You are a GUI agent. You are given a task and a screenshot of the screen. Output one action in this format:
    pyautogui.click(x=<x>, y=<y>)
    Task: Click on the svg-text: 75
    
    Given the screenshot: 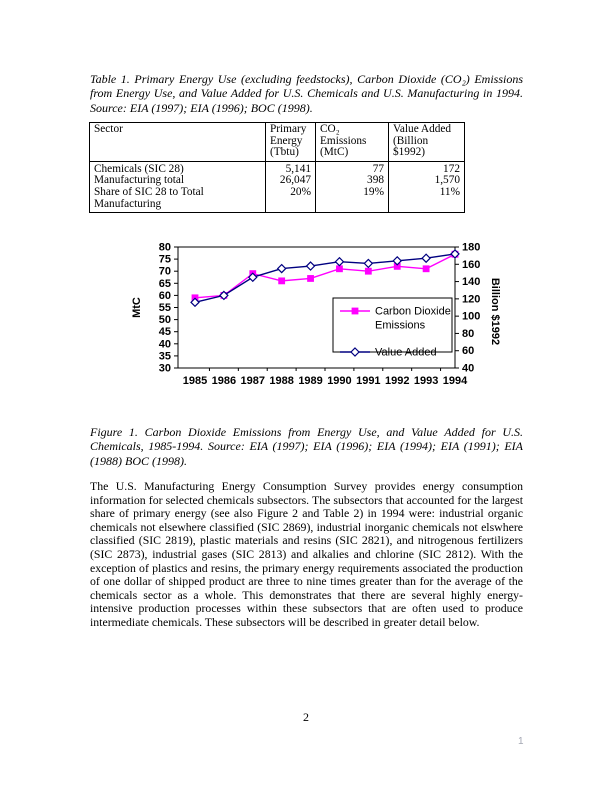 What is the action you would take?
    pyautogui.click(x=165, y=260)
    